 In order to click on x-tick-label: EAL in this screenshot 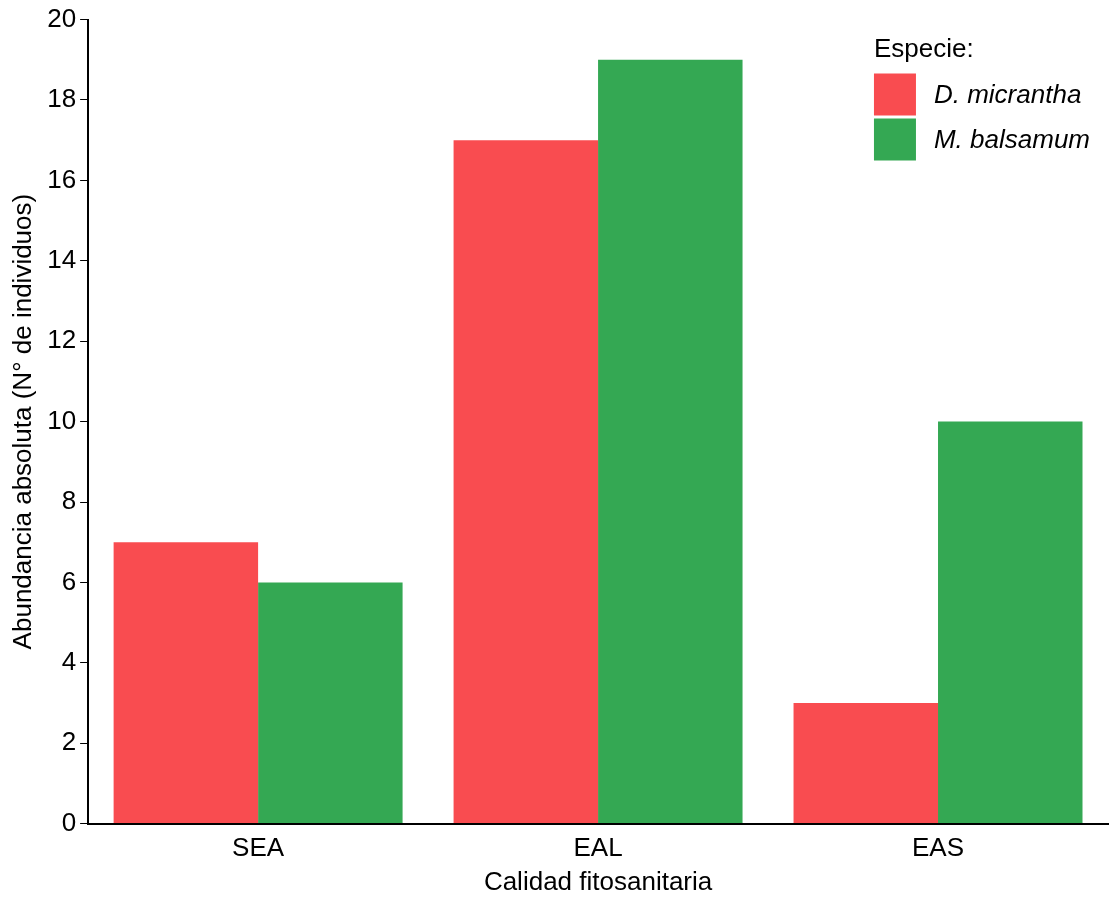, I will do `click(598, 847)`.